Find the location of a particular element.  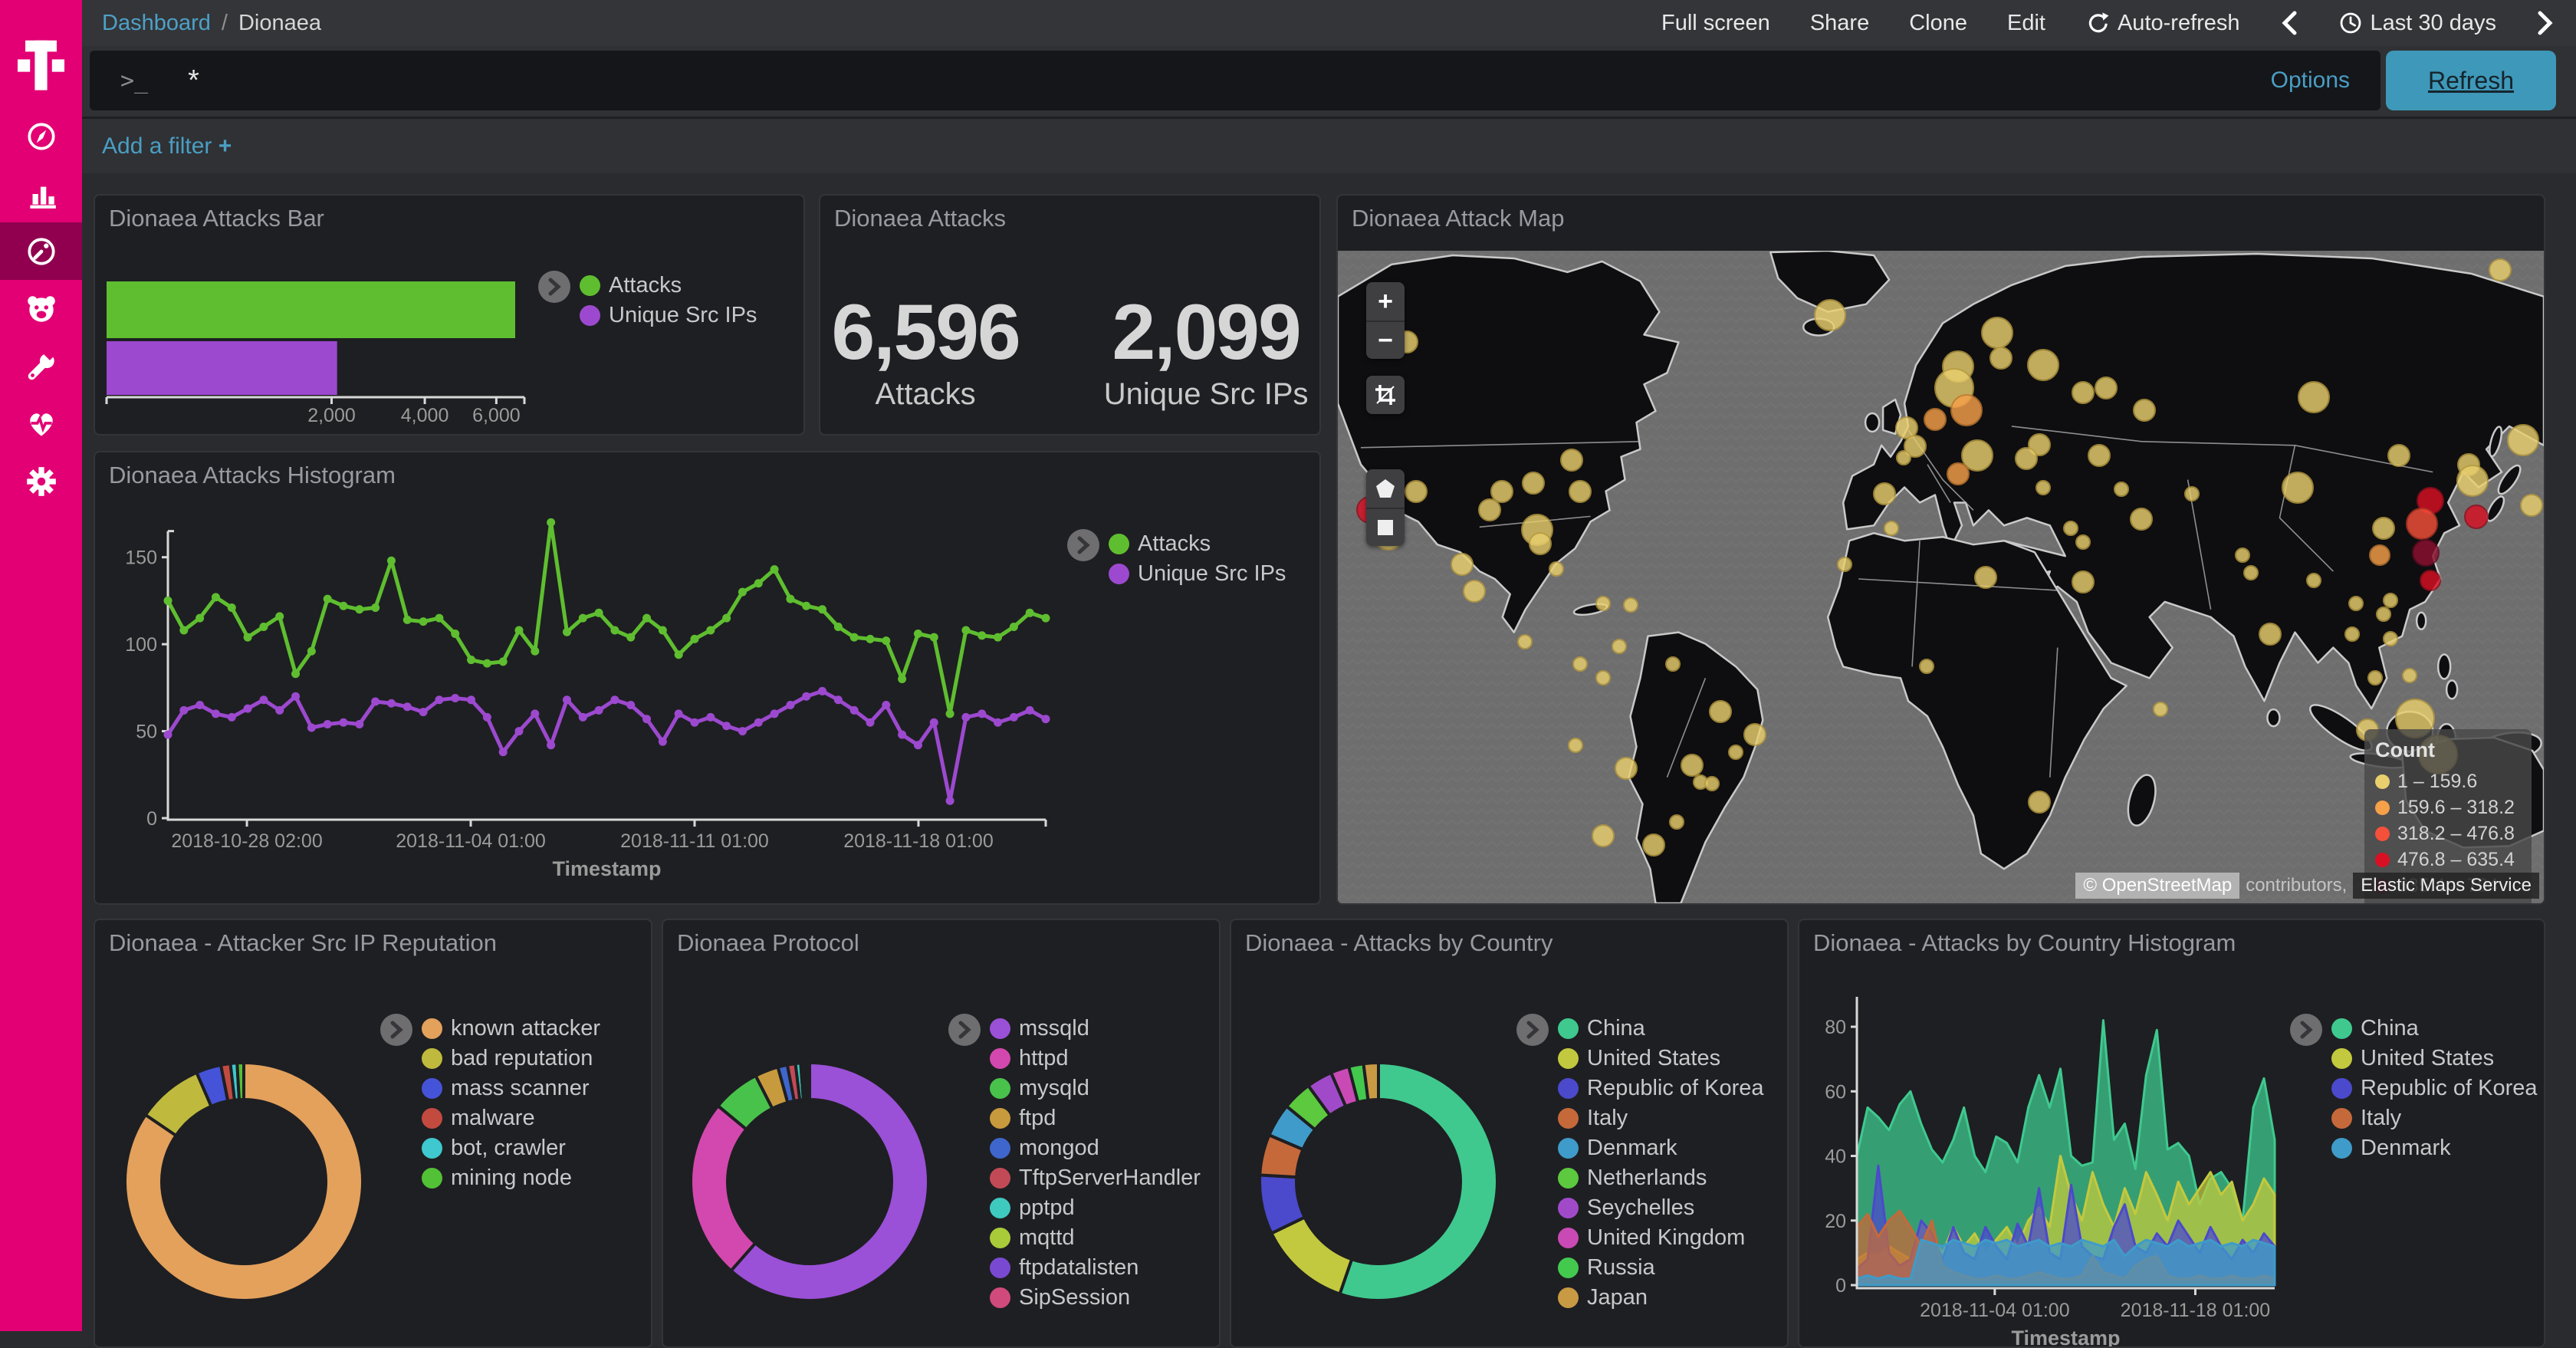

time-back-button is located at coordinates (2289, 23).